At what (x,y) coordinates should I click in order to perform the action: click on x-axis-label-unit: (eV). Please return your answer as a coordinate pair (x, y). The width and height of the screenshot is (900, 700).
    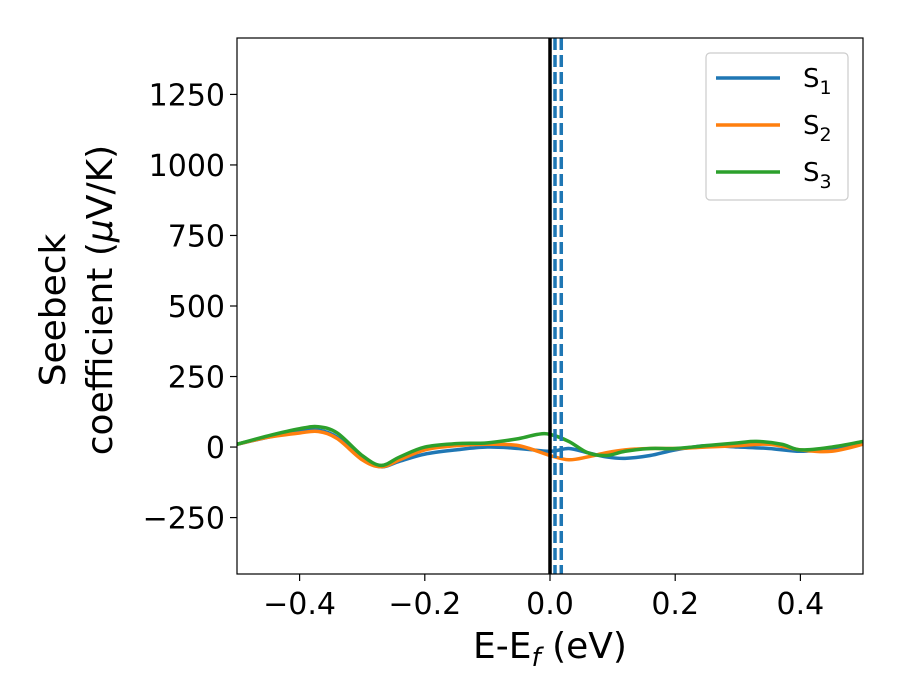
    Looking at the image, I should click on (584, 646).